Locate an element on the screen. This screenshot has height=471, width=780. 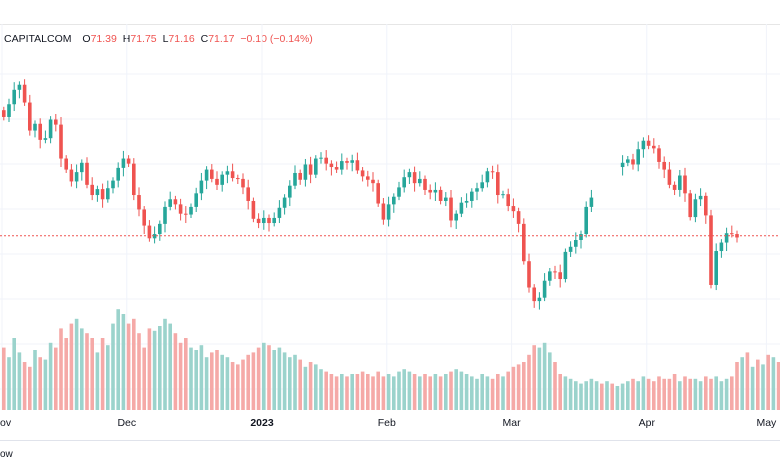
x-tick-label: 2023 is located at coordinates (262, 423).